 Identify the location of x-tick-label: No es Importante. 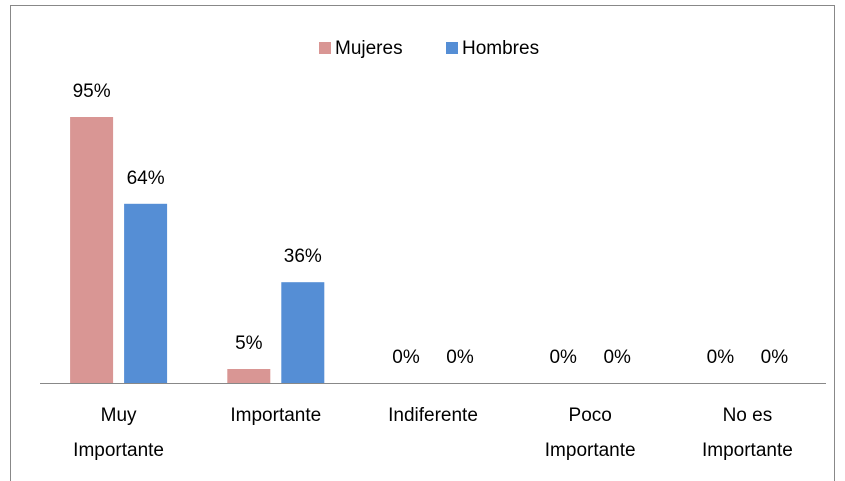
(747, 433).